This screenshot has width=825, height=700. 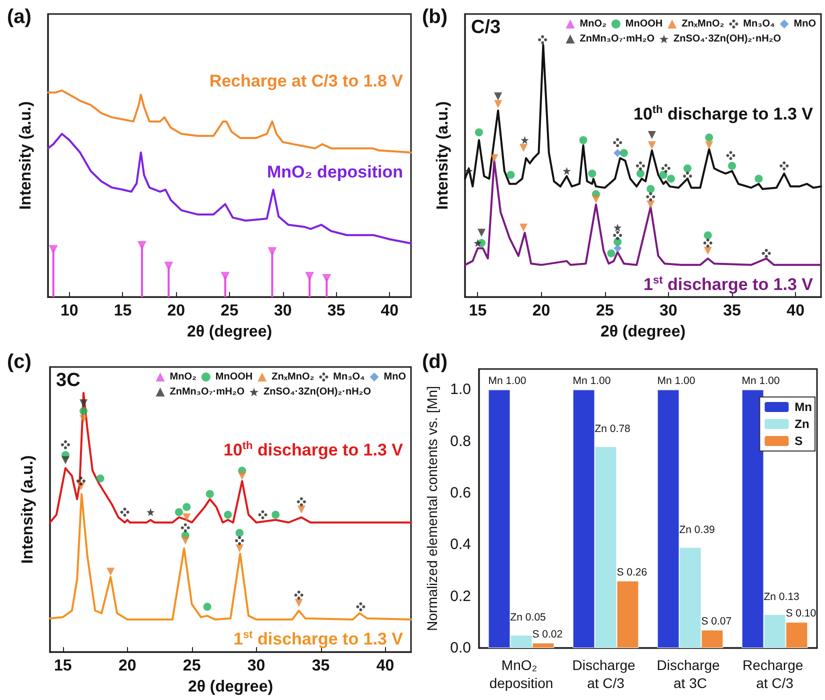 What do you see at coordinates (460, 493) in the screenshot?
I see `y-tick-label: 0.6` at bounding box center [460, 493].